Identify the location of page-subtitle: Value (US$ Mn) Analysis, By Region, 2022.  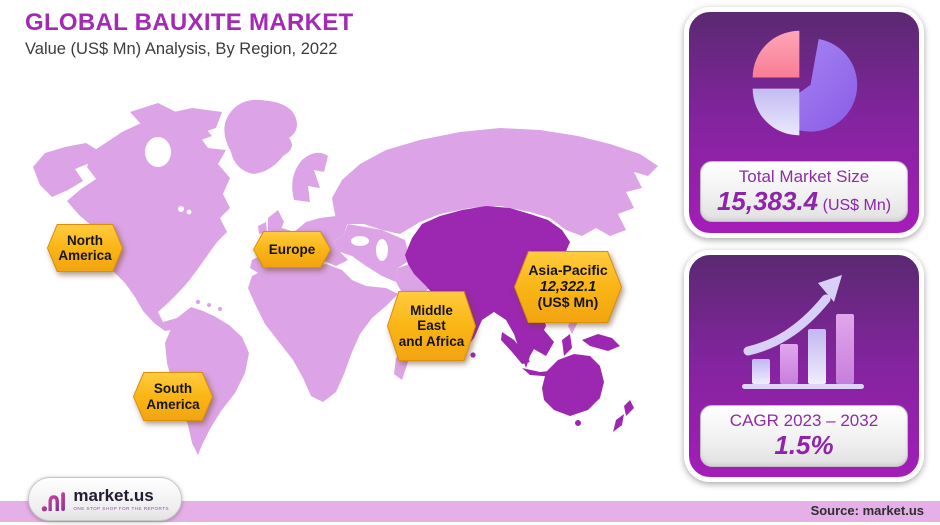
(181, 49).